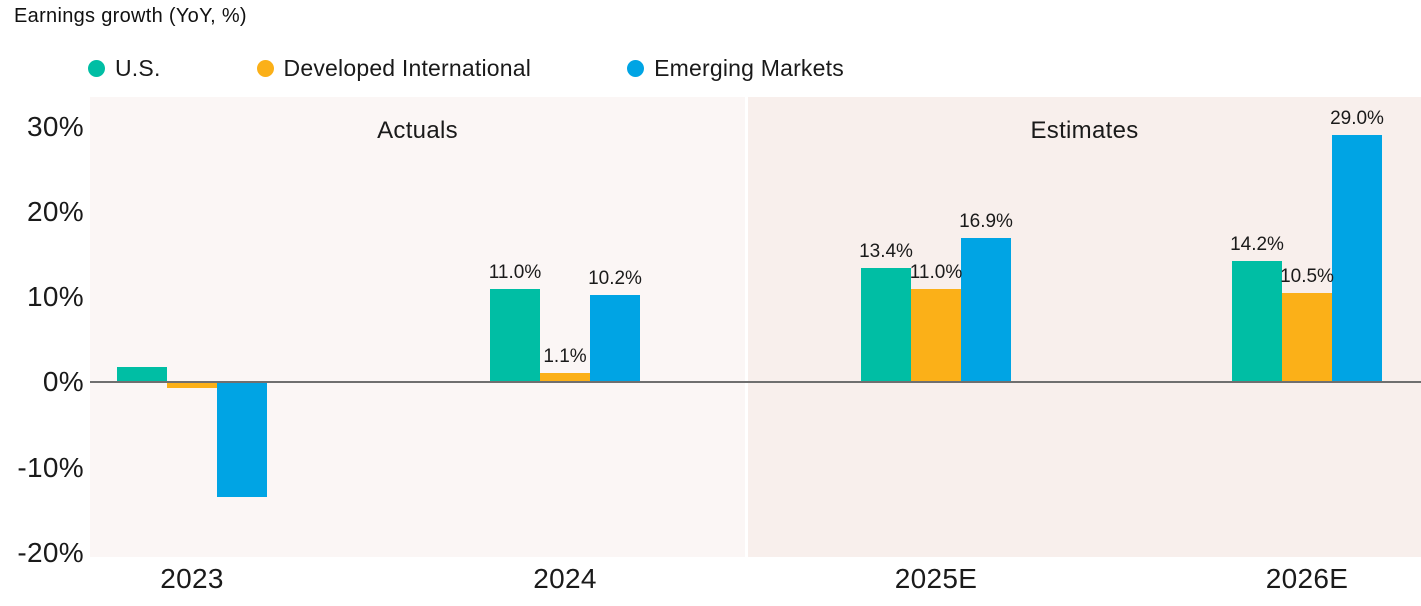 The image size is (1421, 606). Describe the element at coordinates (1257, 322) in the screenshot. I see `bar-2026e-u-s-` at that location.